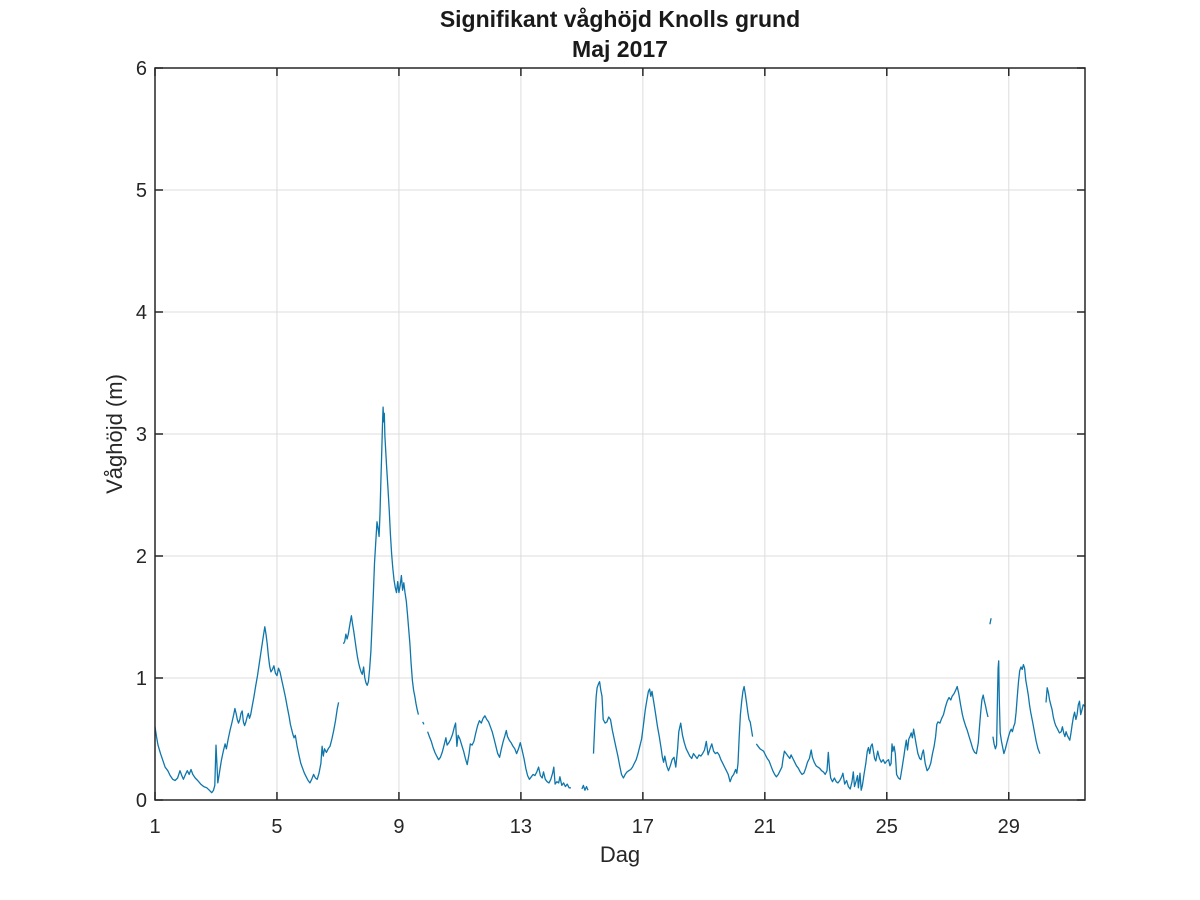  Describe the element at coordinates (141, 679) in the screenshot. I see `y-tick-label: 1` at that location.